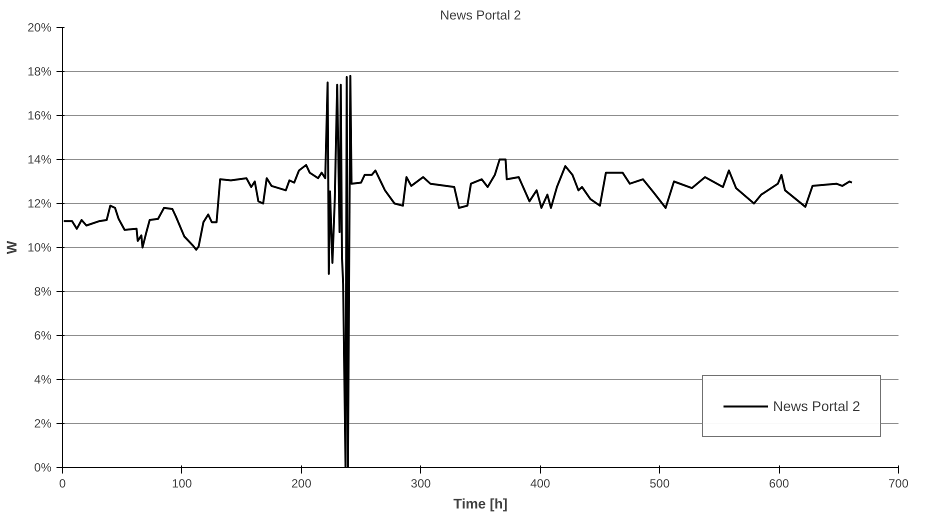  Describe the element at coordinates (43, 423) in the screenshot. I see `y-tick-label: 2%` at that location.